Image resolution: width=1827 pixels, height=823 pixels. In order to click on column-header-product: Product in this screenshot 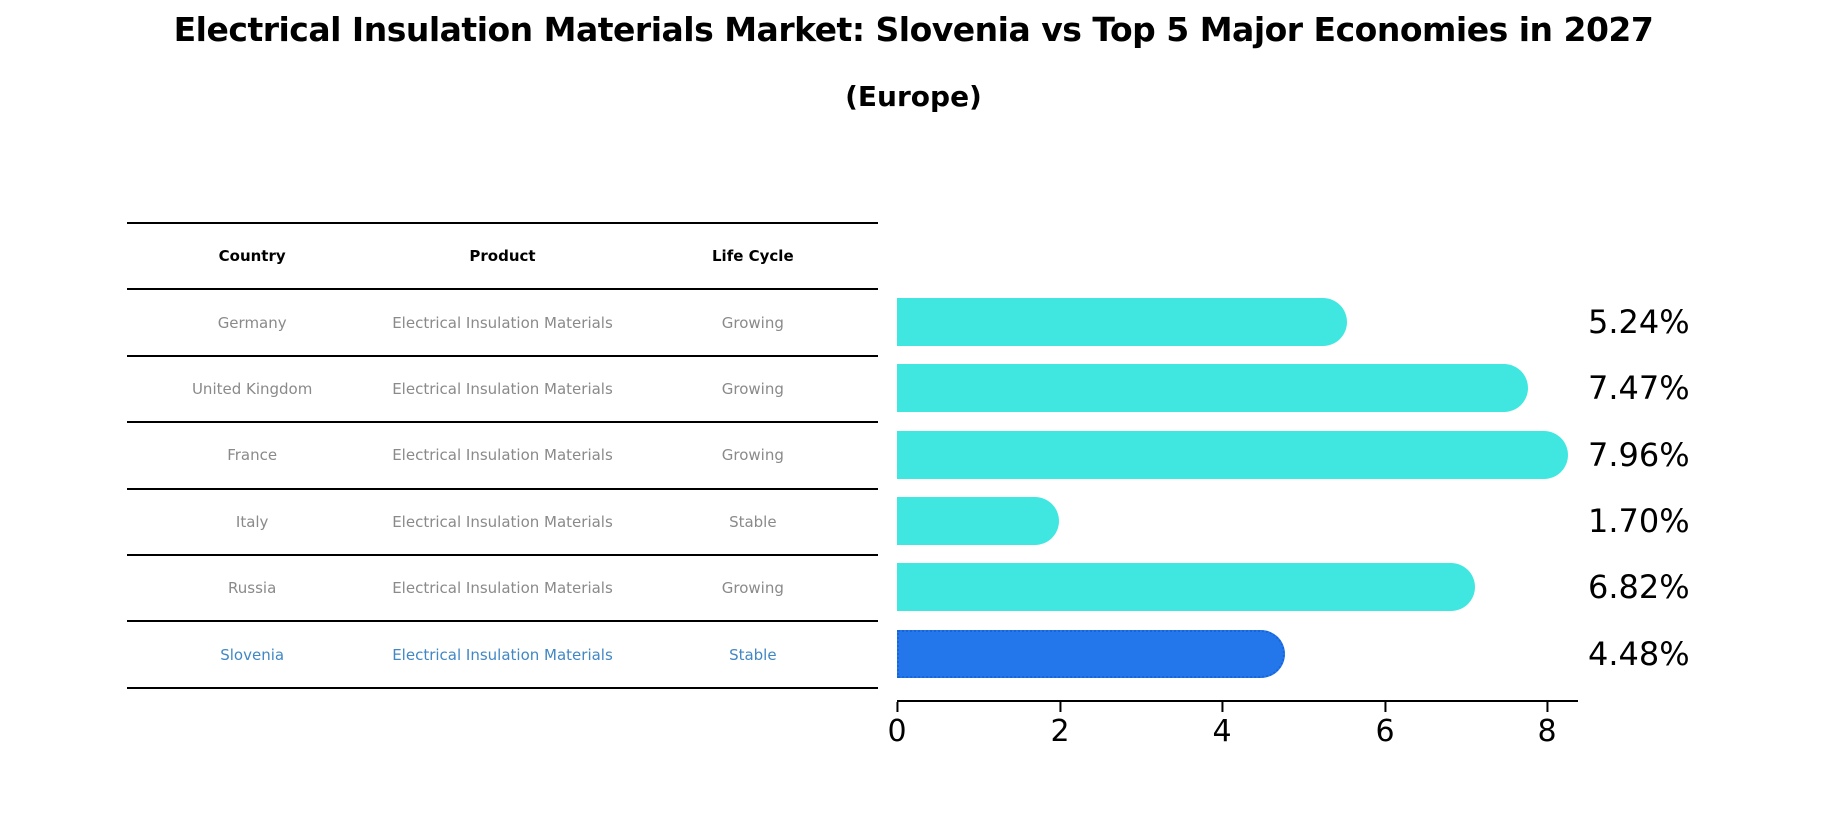, I will do `click(502, 256)`.